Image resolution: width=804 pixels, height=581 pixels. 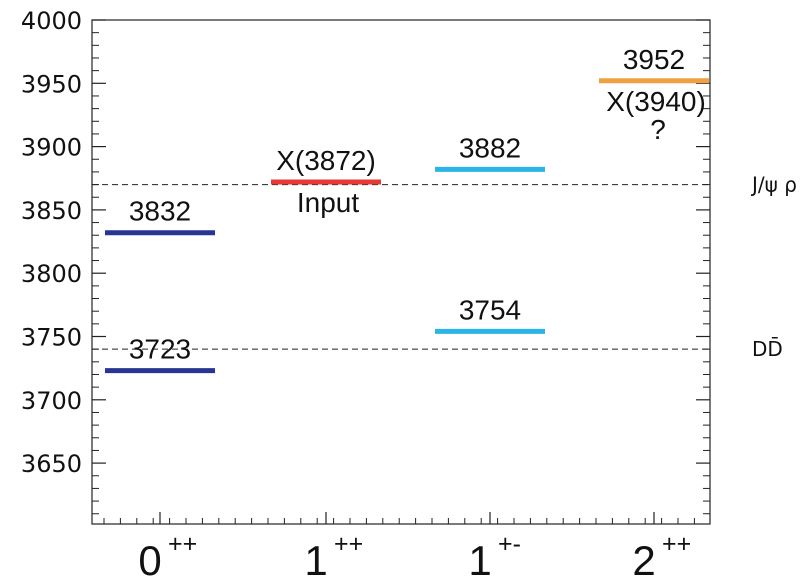 I want to click on threshold-label: J/ψ ρ, so click(x=773, y=185).